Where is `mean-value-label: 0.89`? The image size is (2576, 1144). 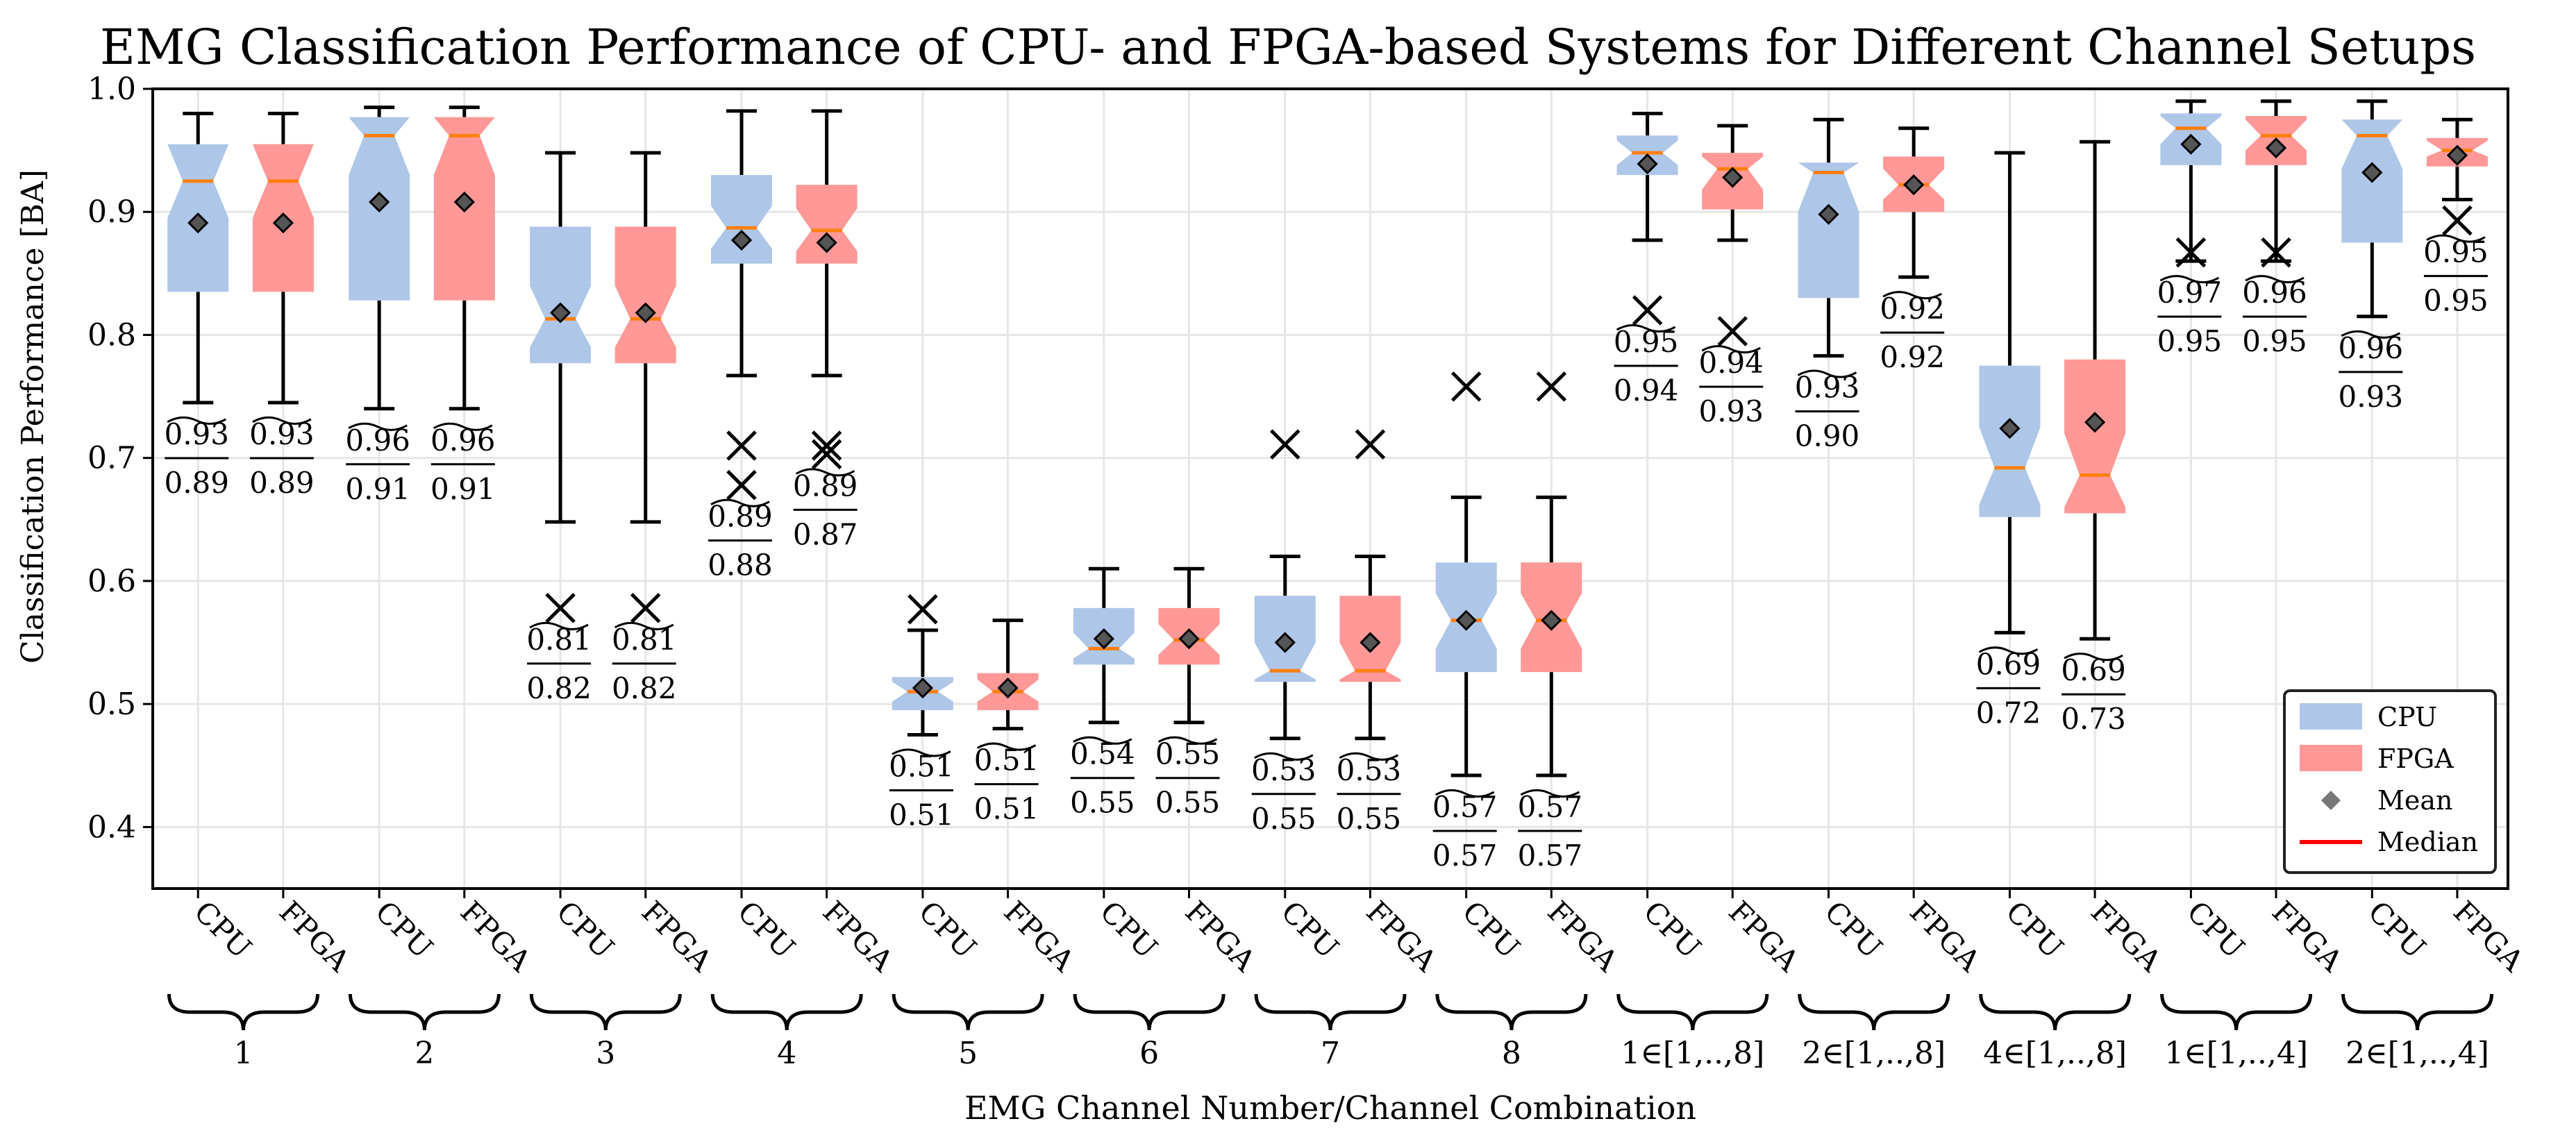 mean-value-label: 0.89 is located at coordinates (282, 483).